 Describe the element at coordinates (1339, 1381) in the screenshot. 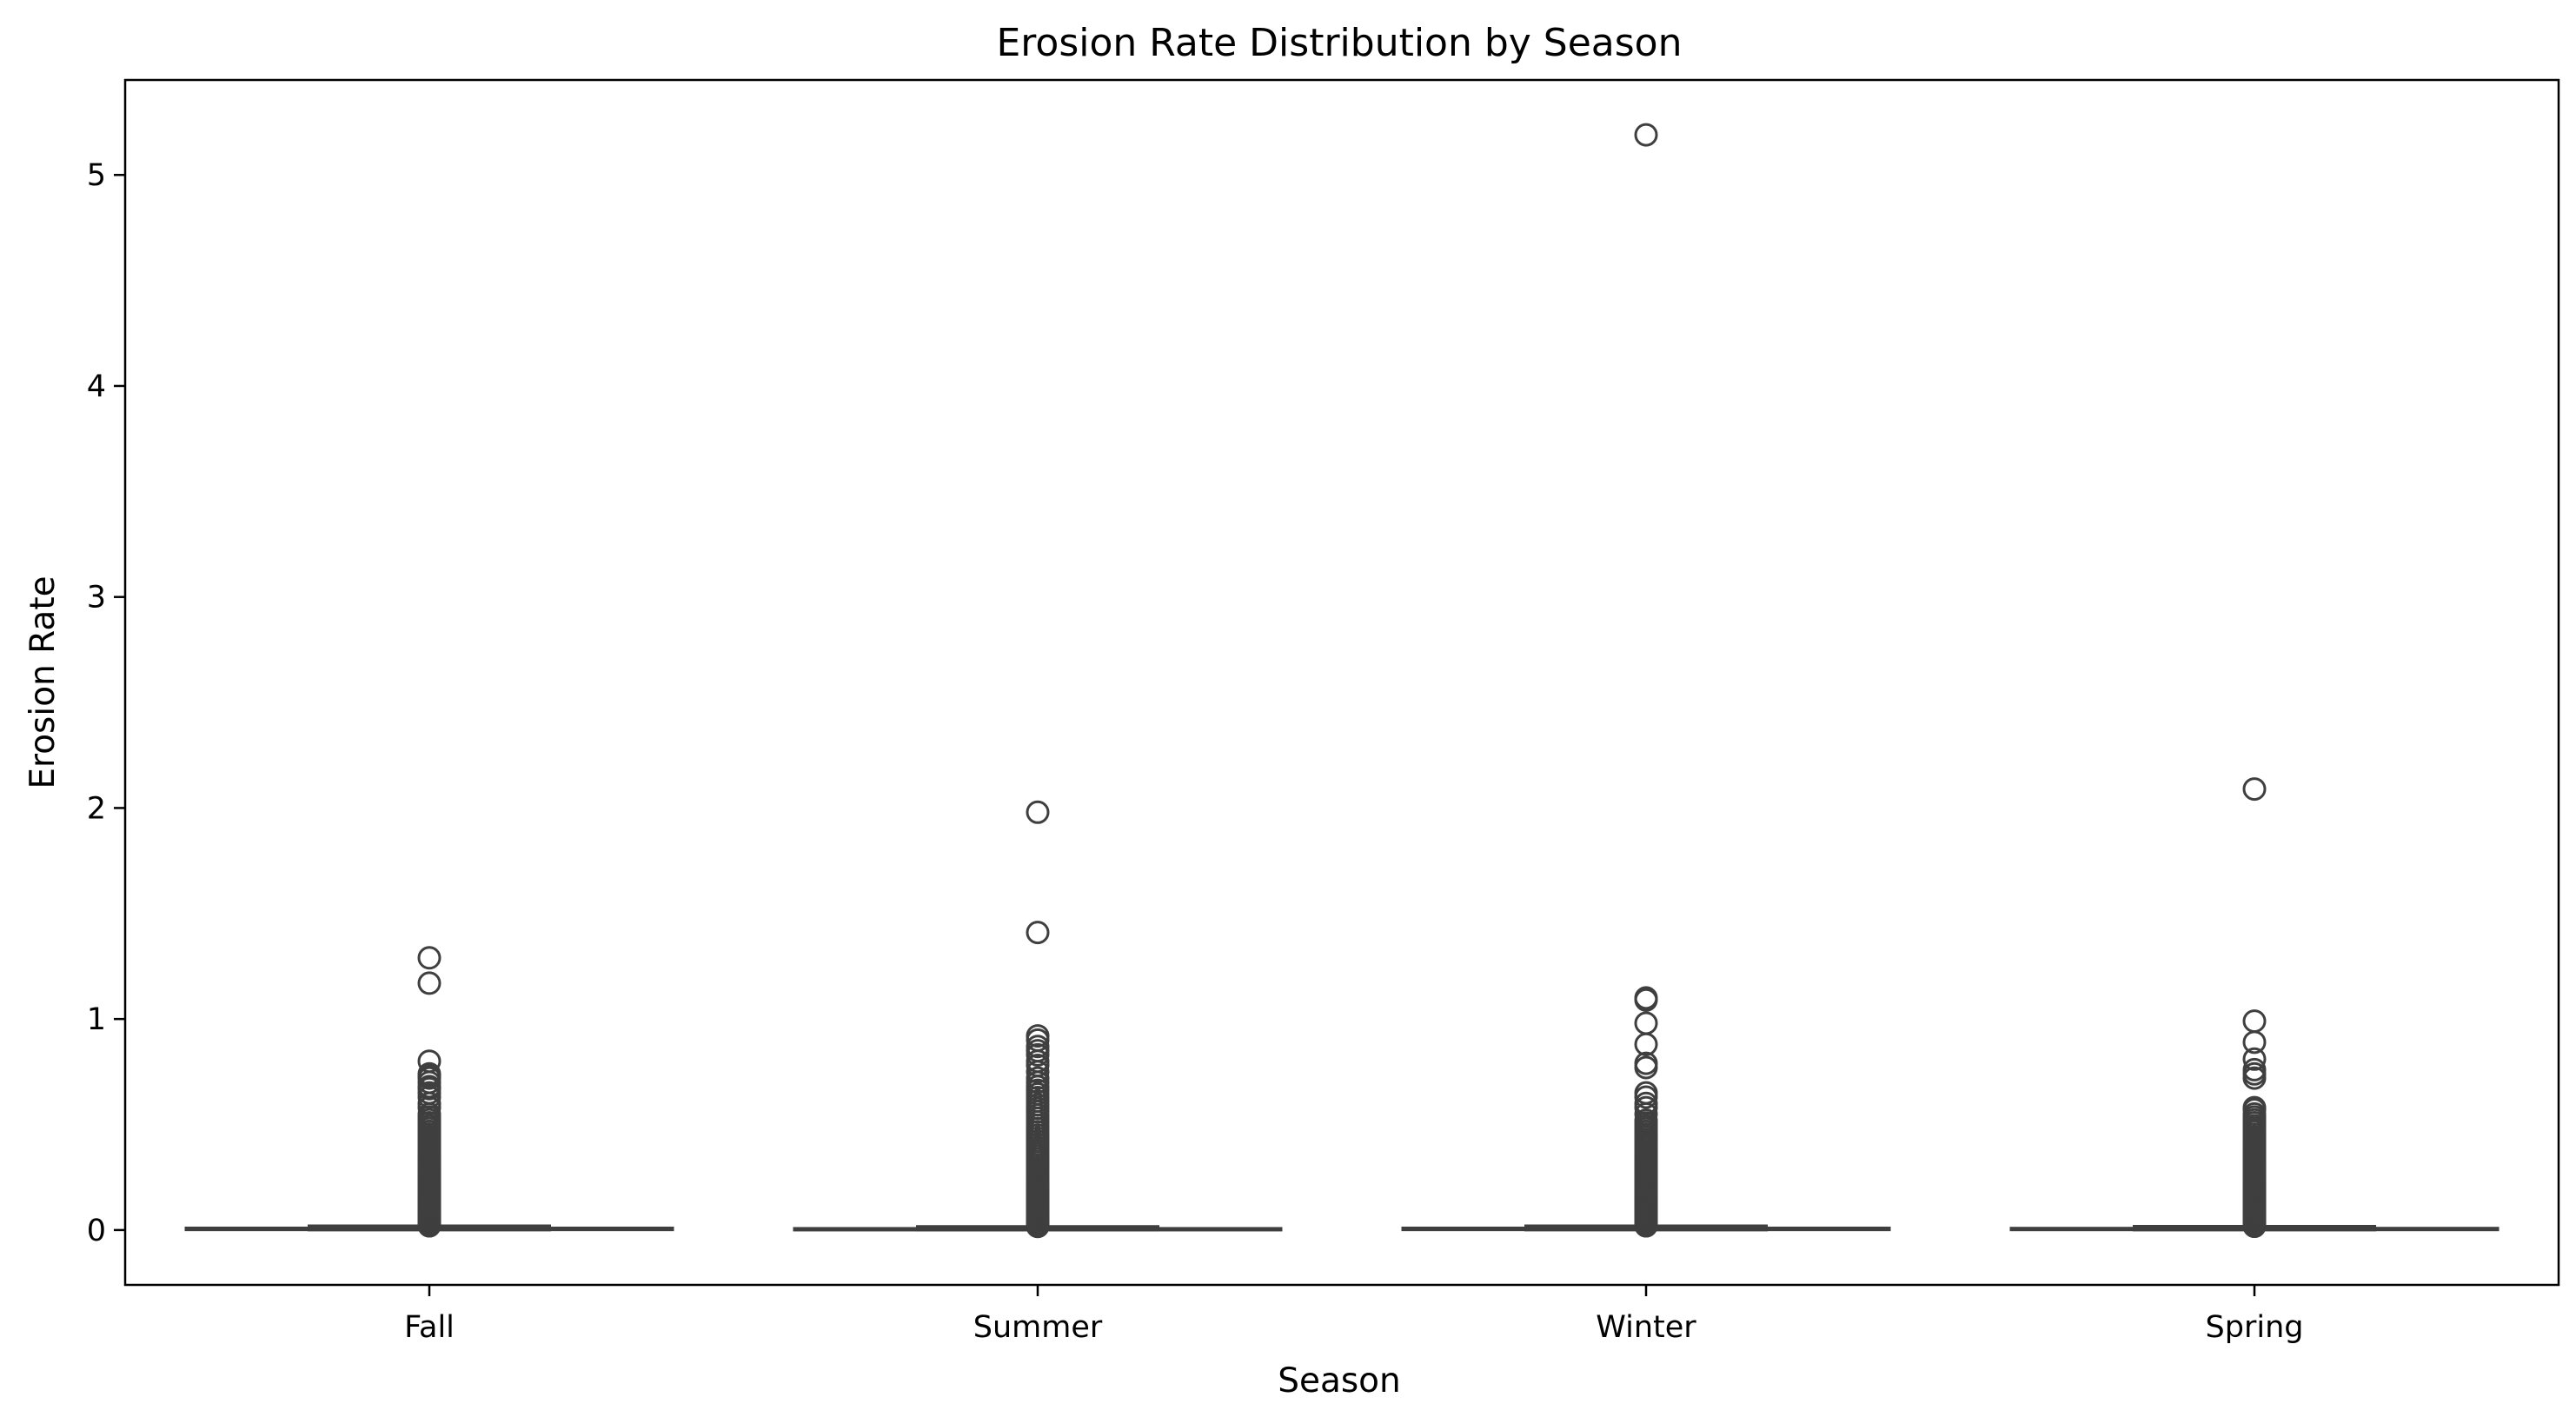

I see `x-axis-label: Season` at that location.